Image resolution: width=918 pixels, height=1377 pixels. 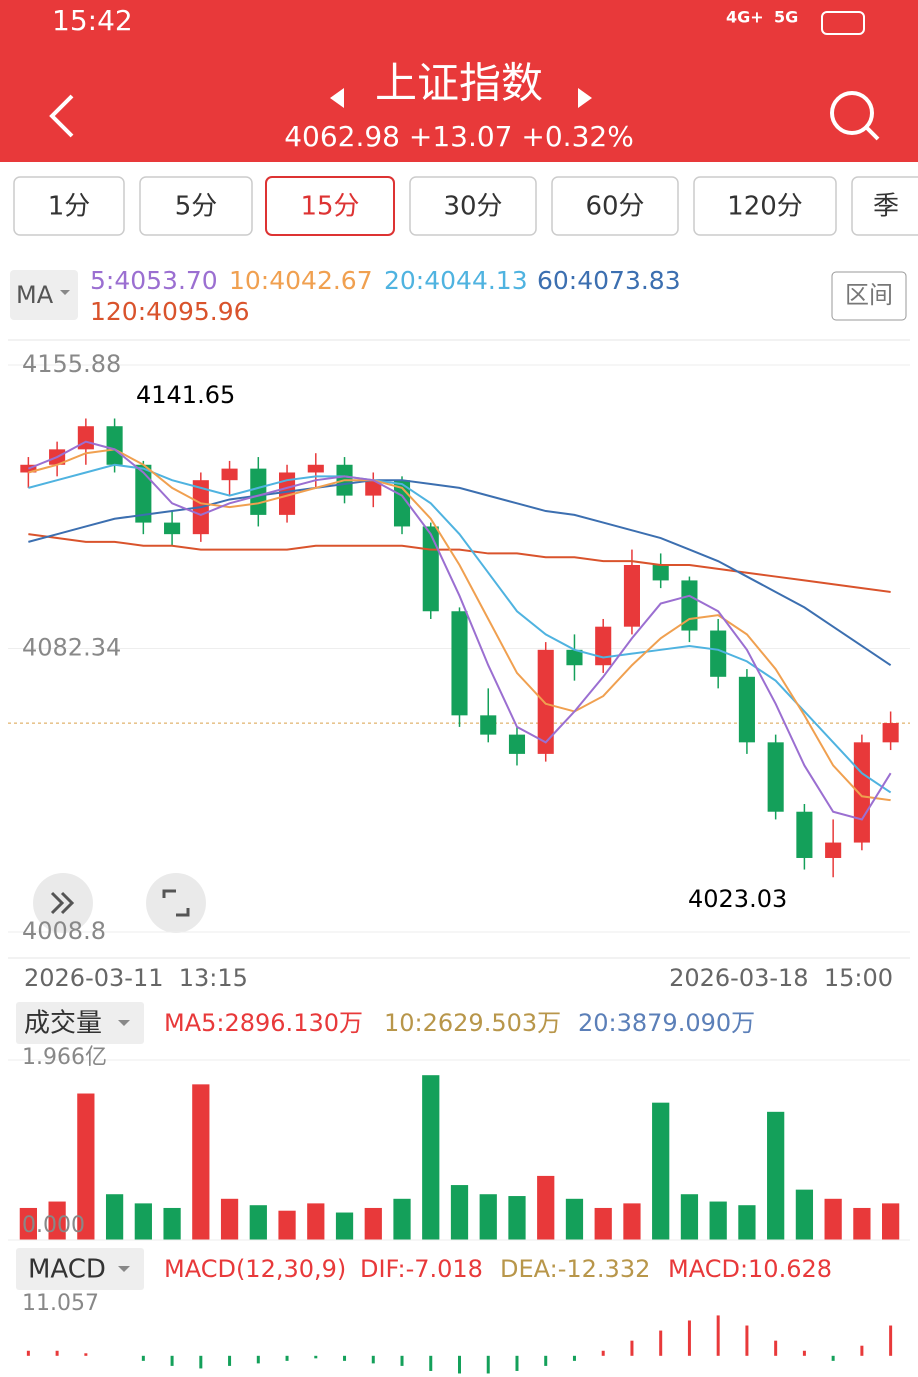 What do you see at coordinates (843, 23) in the screenshot?
I see `battery` at bounding box center [843, 23].